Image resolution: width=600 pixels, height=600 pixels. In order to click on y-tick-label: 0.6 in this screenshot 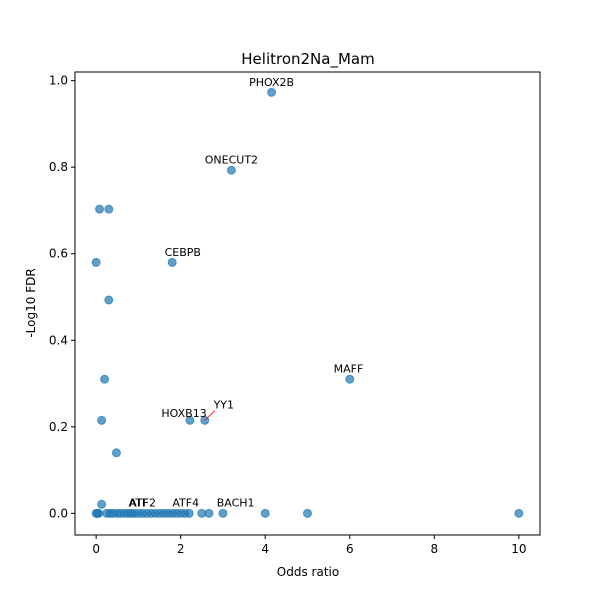, I will do `click(58, 254)`.